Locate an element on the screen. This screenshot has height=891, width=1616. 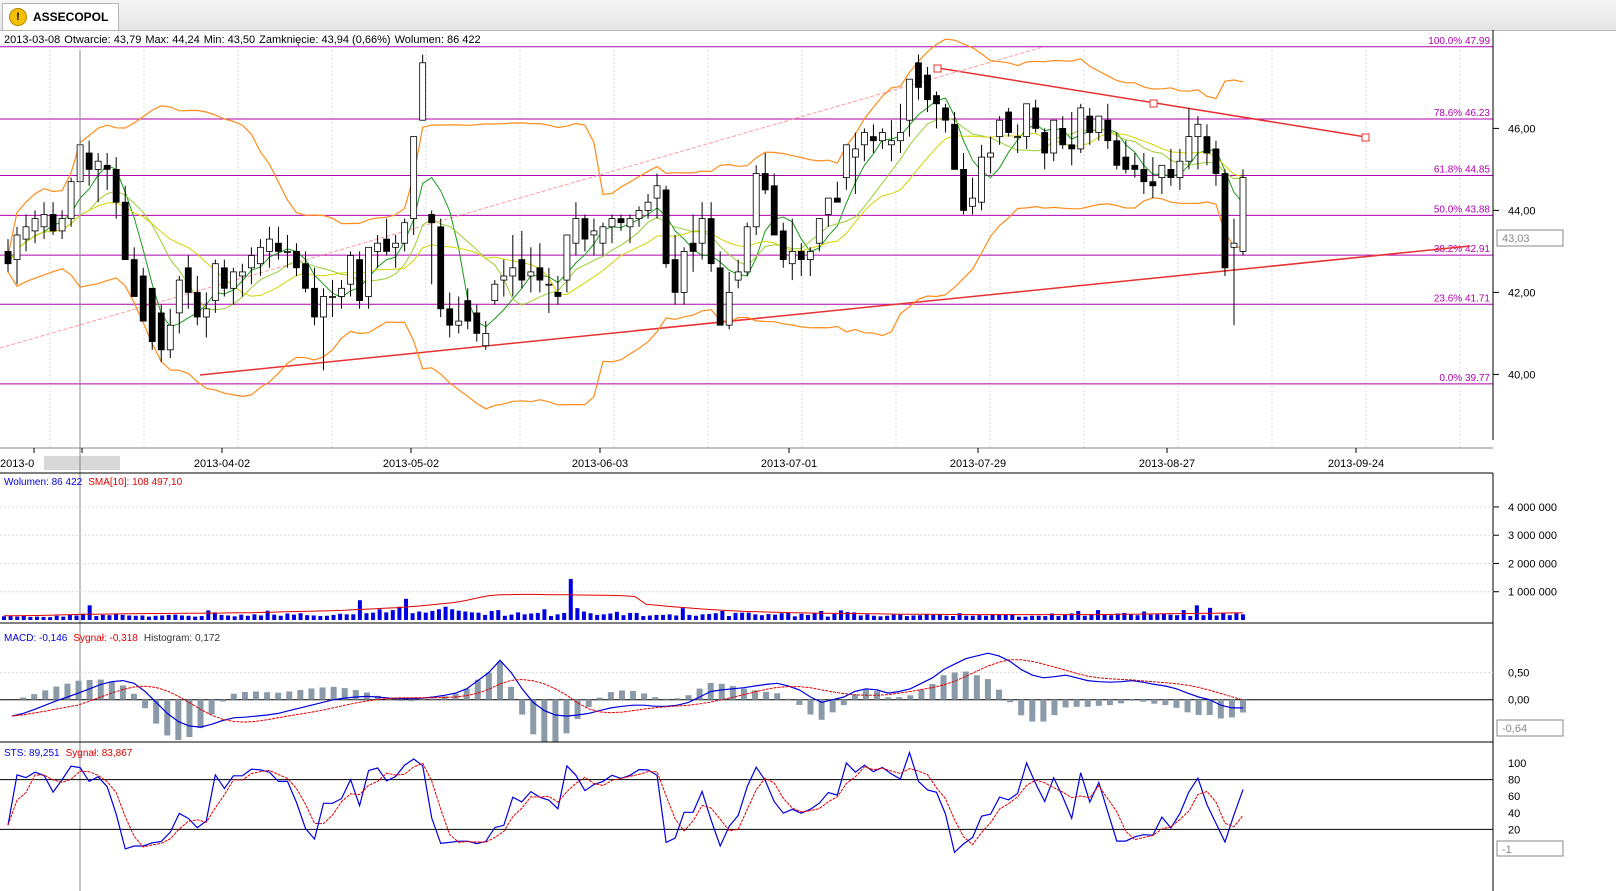
macd-signal-legend: Sygnał: -0,318 is located at coordinates (105, 638).